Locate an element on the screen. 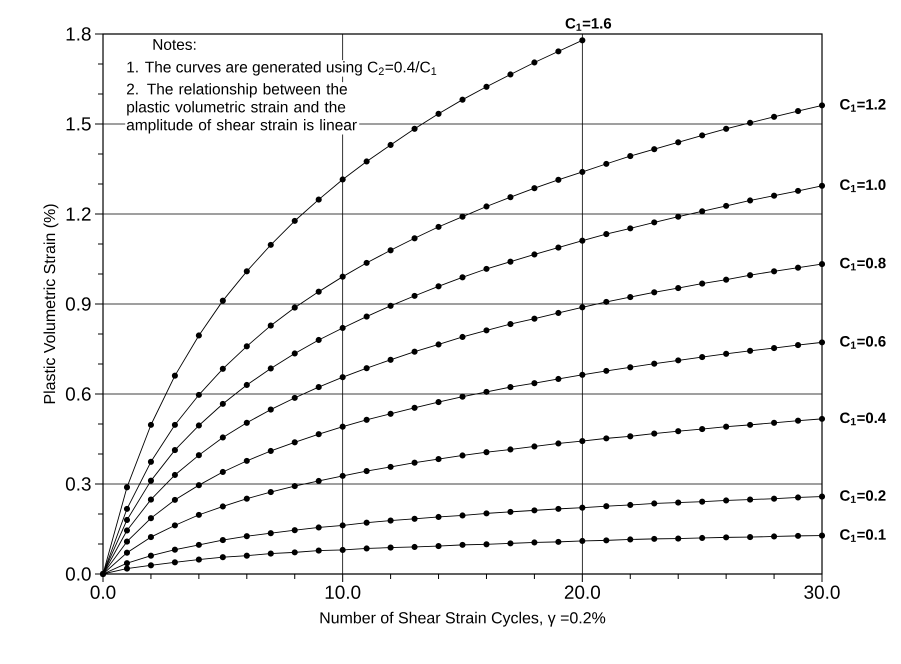 Image resolution: width=901 pixels, height=664 pixels. y-tick-label: 0.0 is located at coordinates (78, 574).